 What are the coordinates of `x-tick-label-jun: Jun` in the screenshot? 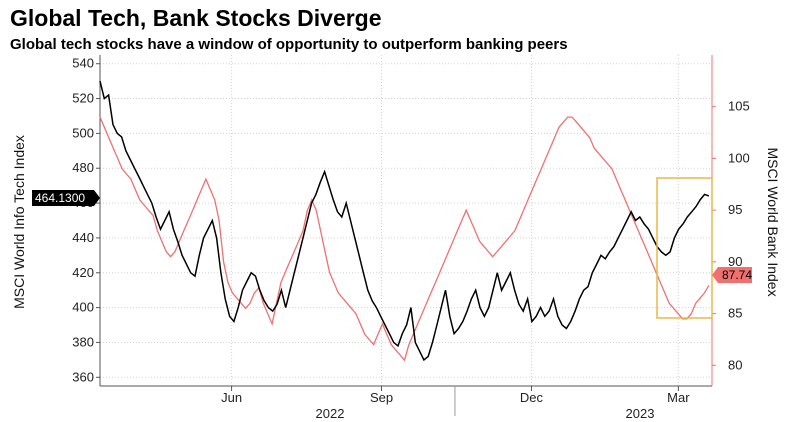 It's located at (231, 397).